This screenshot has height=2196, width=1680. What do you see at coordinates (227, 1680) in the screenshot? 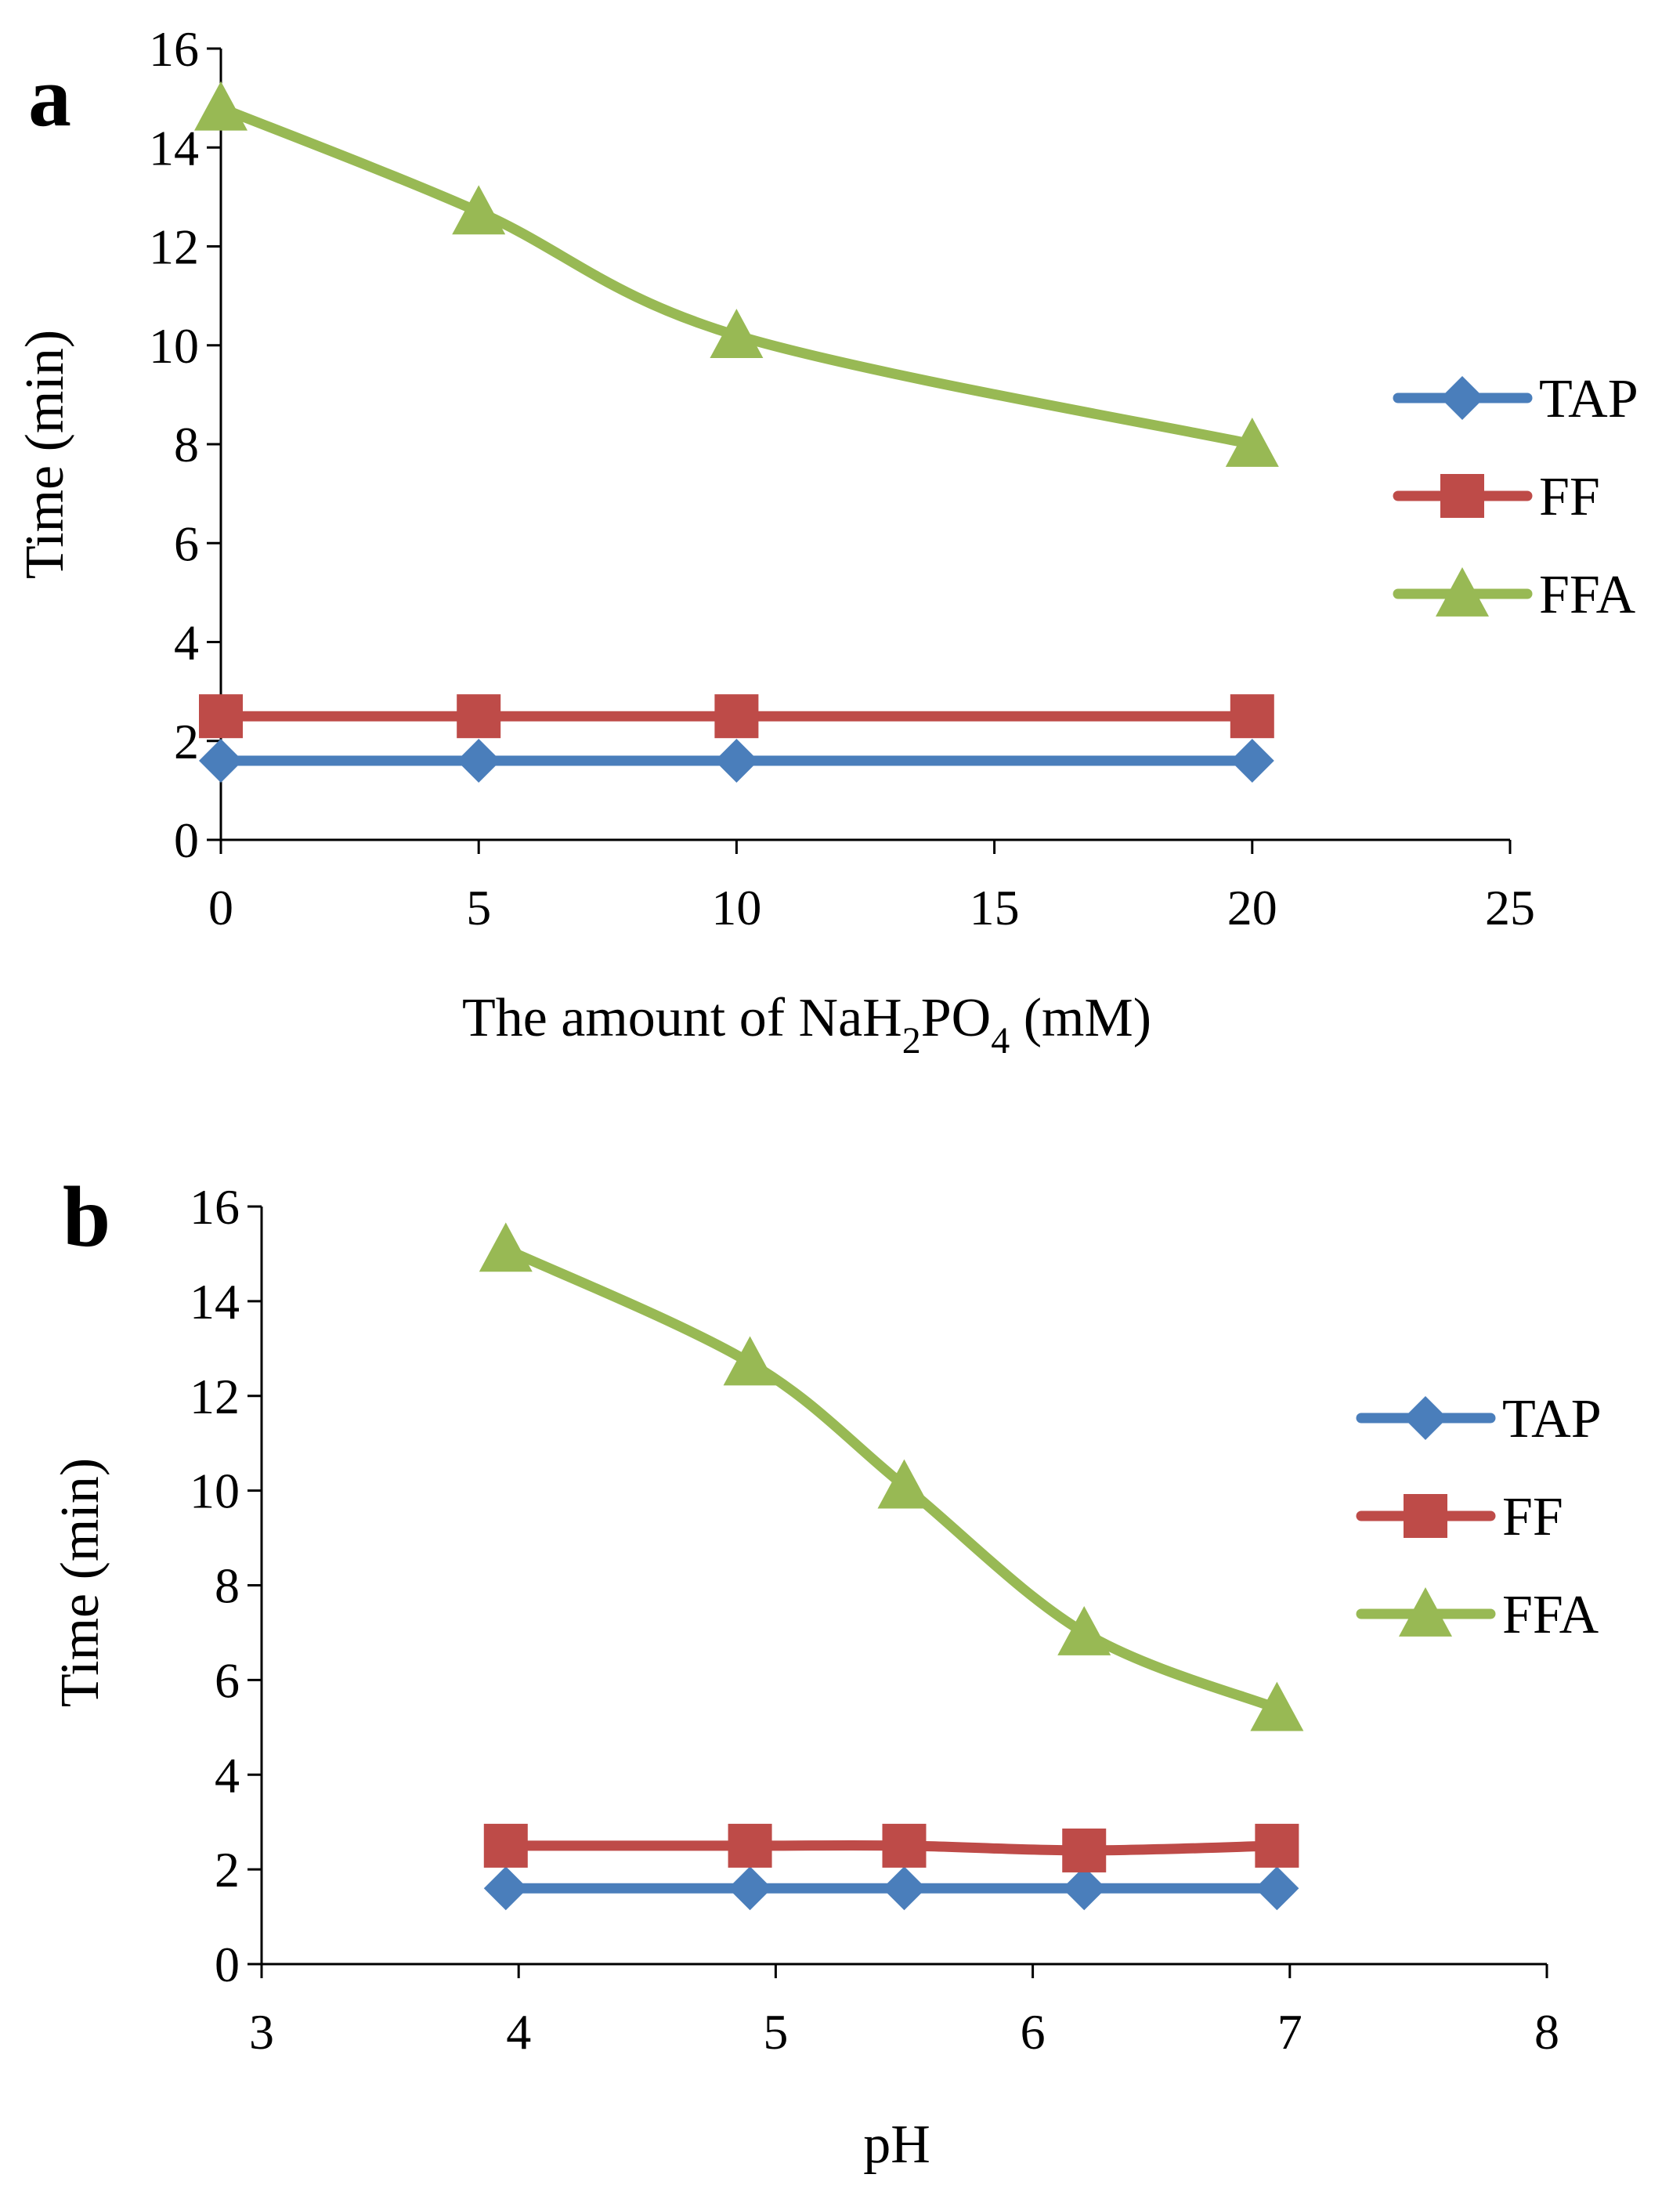
I see `panel-b-y-tick-label: 6` at bounding box center [227, 1680].